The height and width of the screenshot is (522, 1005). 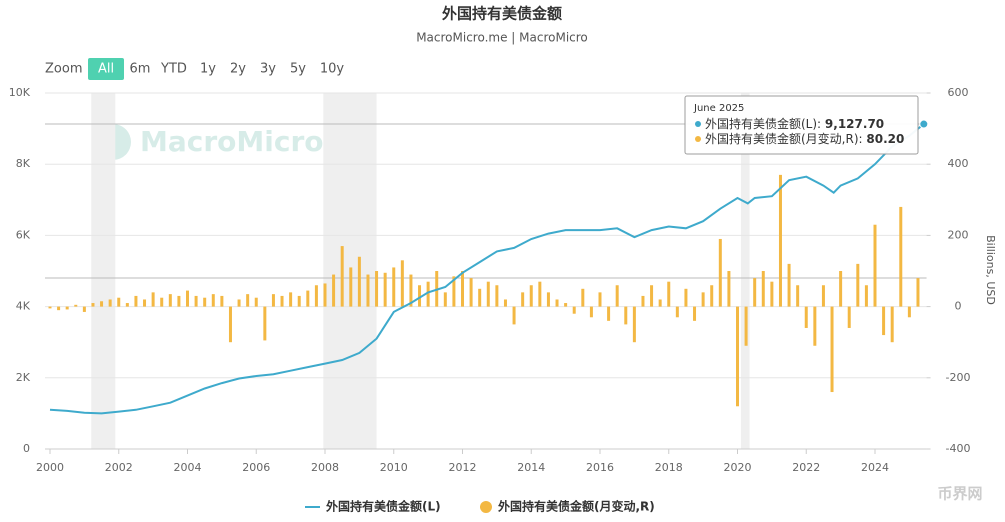 I want to click on zoom-button: All, so click(x=106, y=69).